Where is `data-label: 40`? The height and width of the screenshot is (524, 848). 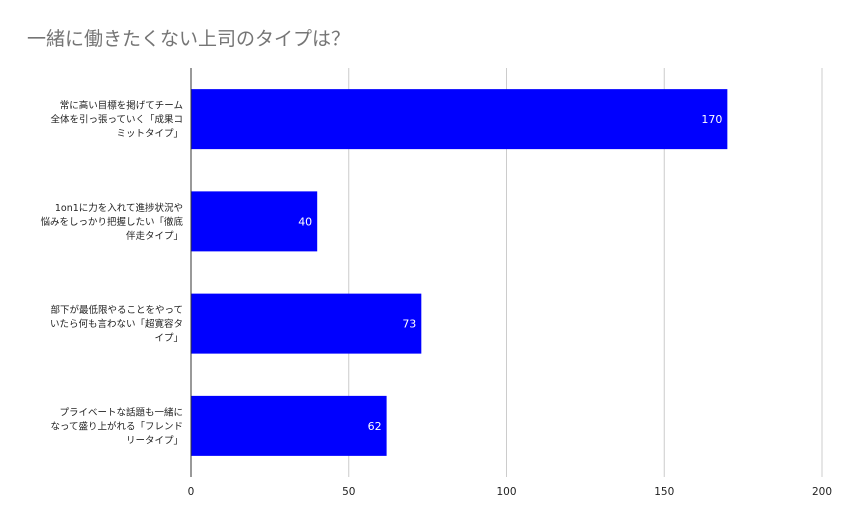
data-label: 40 is located at coordinates (305, 221).